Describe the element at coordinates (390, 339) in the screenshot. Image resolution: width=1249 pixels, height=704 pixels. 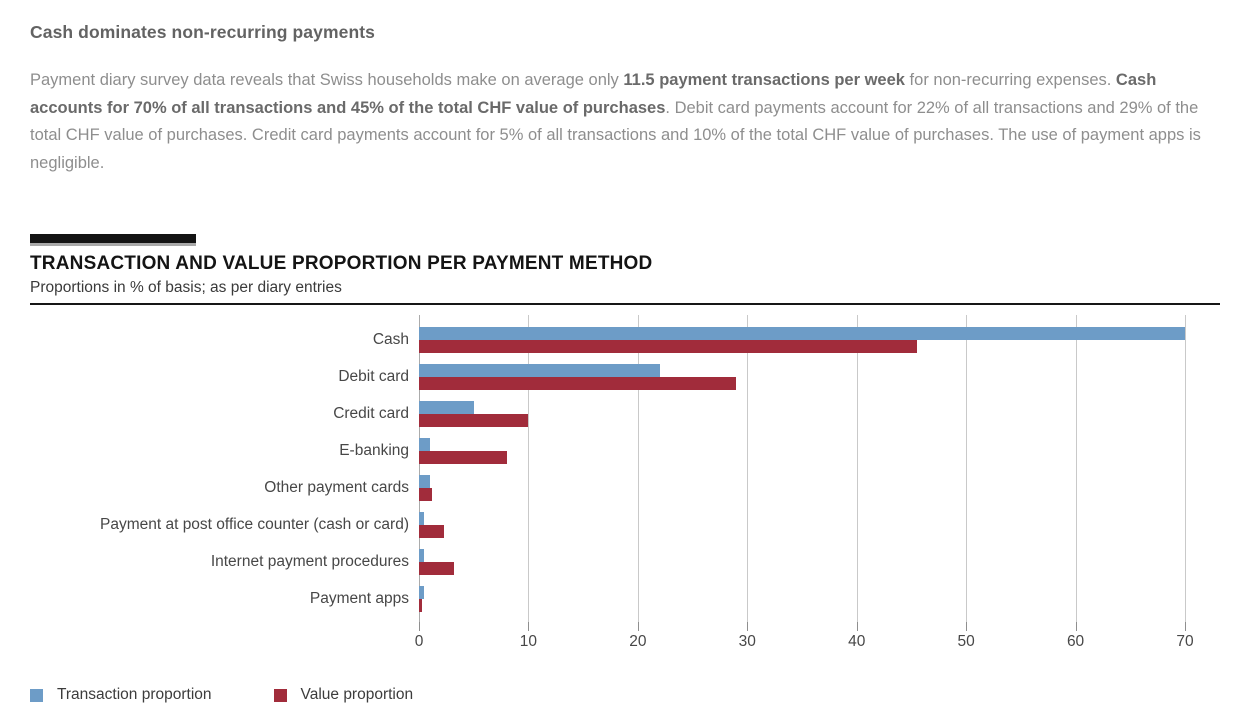
I see `category-label: Cash` at that location.